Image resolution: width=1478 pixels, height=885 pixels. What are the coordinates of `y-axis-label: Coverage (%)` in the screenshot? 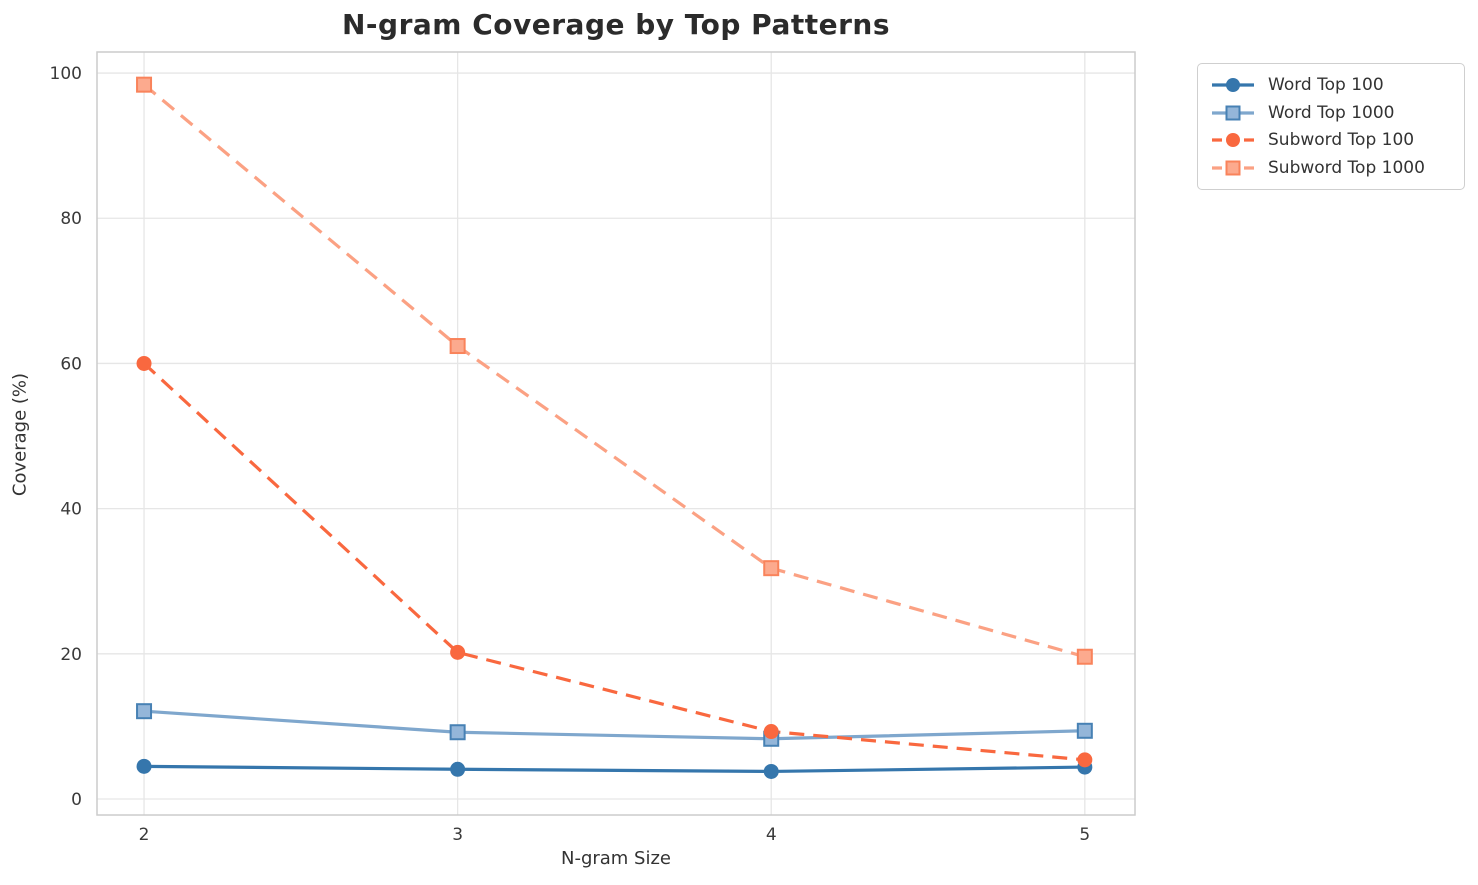 It's located at (20, 434).